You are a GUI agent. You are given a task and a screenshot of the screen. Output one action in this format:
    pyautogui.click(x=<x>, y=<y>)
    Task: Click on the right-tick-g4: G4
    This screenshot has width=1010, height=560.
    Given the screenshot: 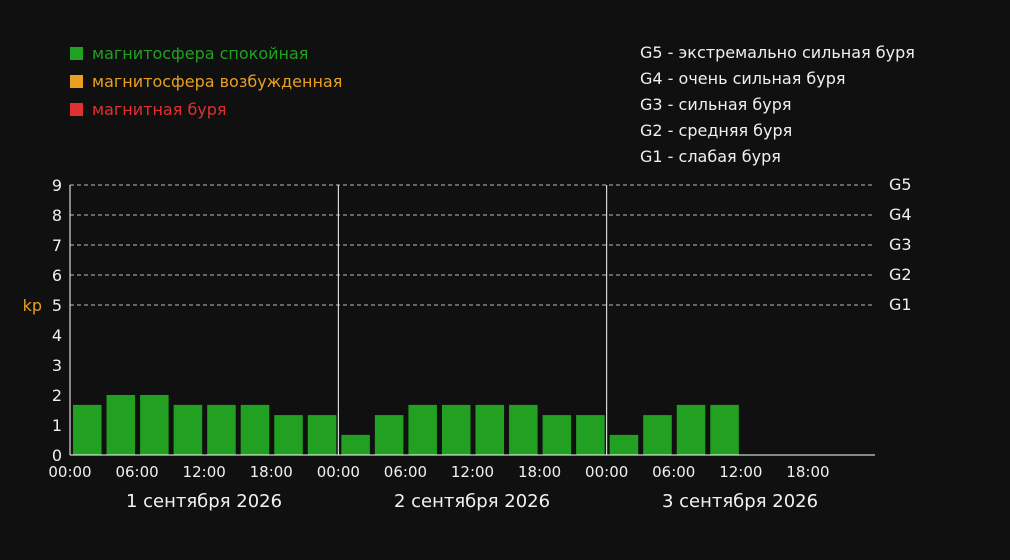 What is the action you would take?
    pyautogui.click(x=900, y=214)
    